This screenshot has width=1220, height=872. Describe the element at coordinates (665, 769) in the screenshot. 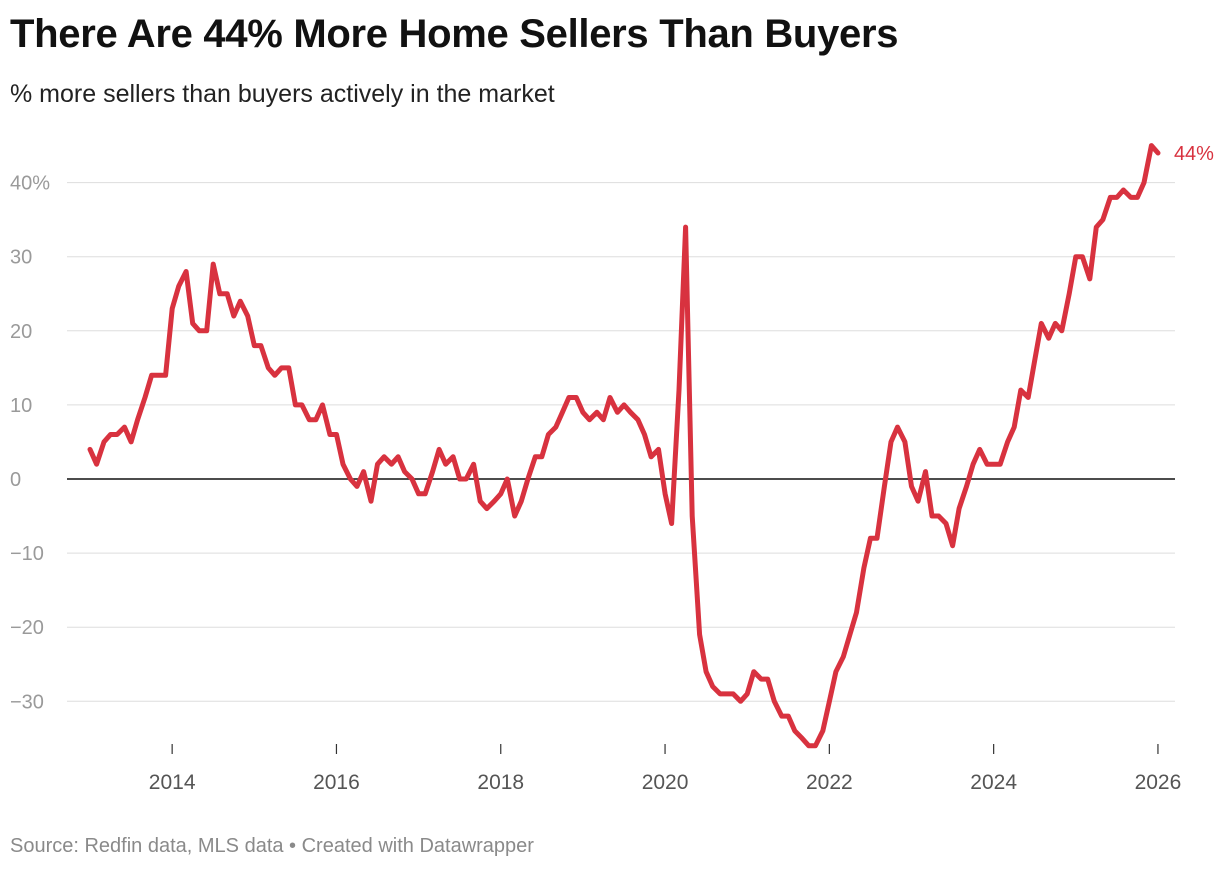

I see `x-axis: 2014 2016 2018 2020 2022 2024 2026` at that location.